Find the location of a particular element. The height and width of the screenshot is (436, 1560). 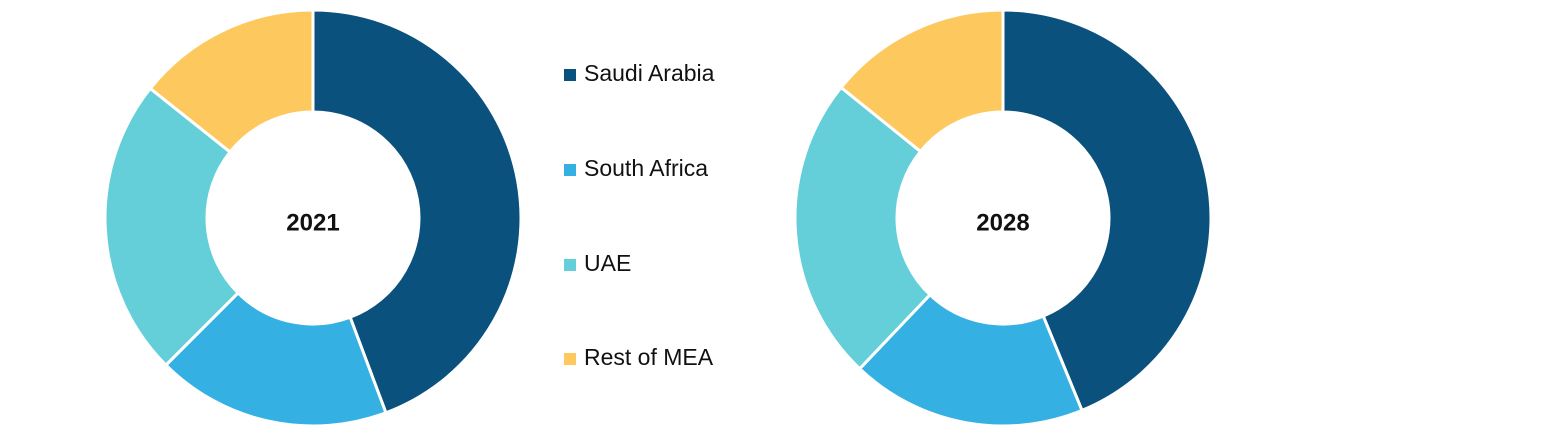

legend-label: UAE is located at coordinates (607, 263).